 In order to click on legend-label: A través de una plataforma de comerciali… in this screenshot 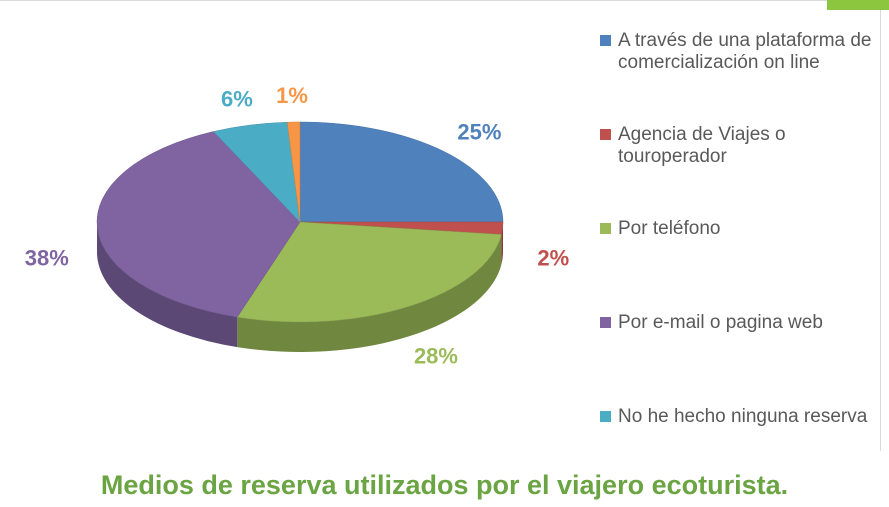, I will do `click(745, 51)`.